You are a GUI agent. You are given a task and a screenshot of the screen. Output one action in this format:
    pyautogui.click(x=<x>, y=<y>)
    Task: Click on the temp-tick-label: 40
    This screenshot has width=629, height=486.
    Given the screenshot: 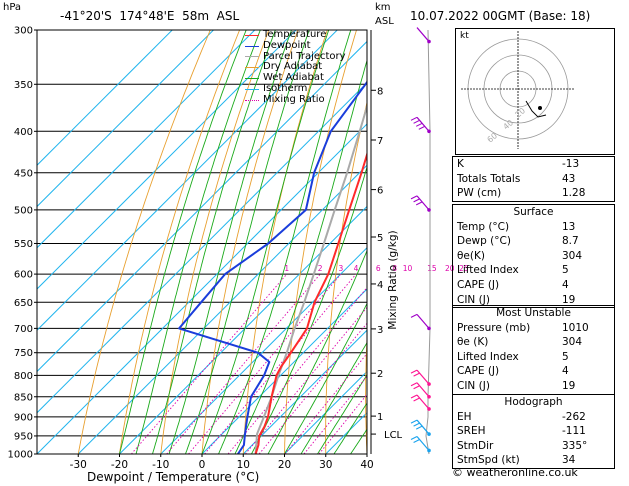 What is the action you would take?
    pyautogui.click(x=366, y=465)
    